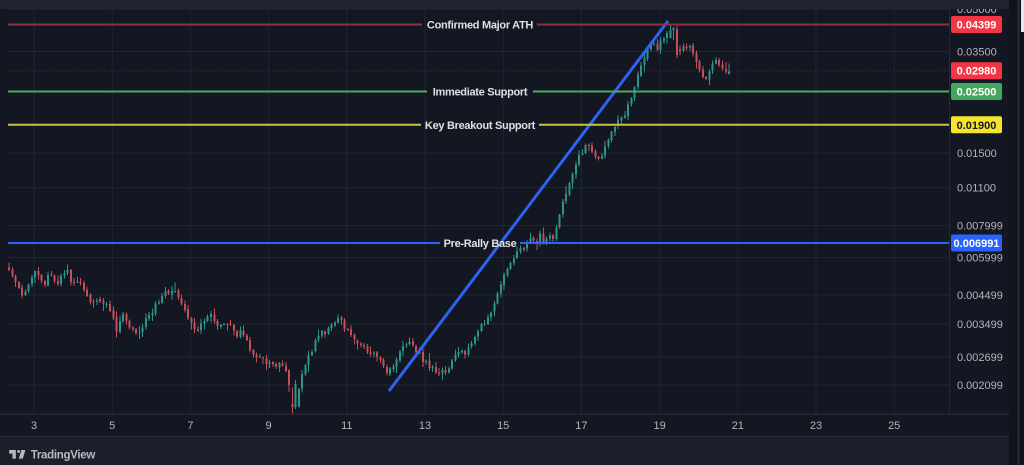  I want to click on svg-text: 0.04399, so click(977, 26).